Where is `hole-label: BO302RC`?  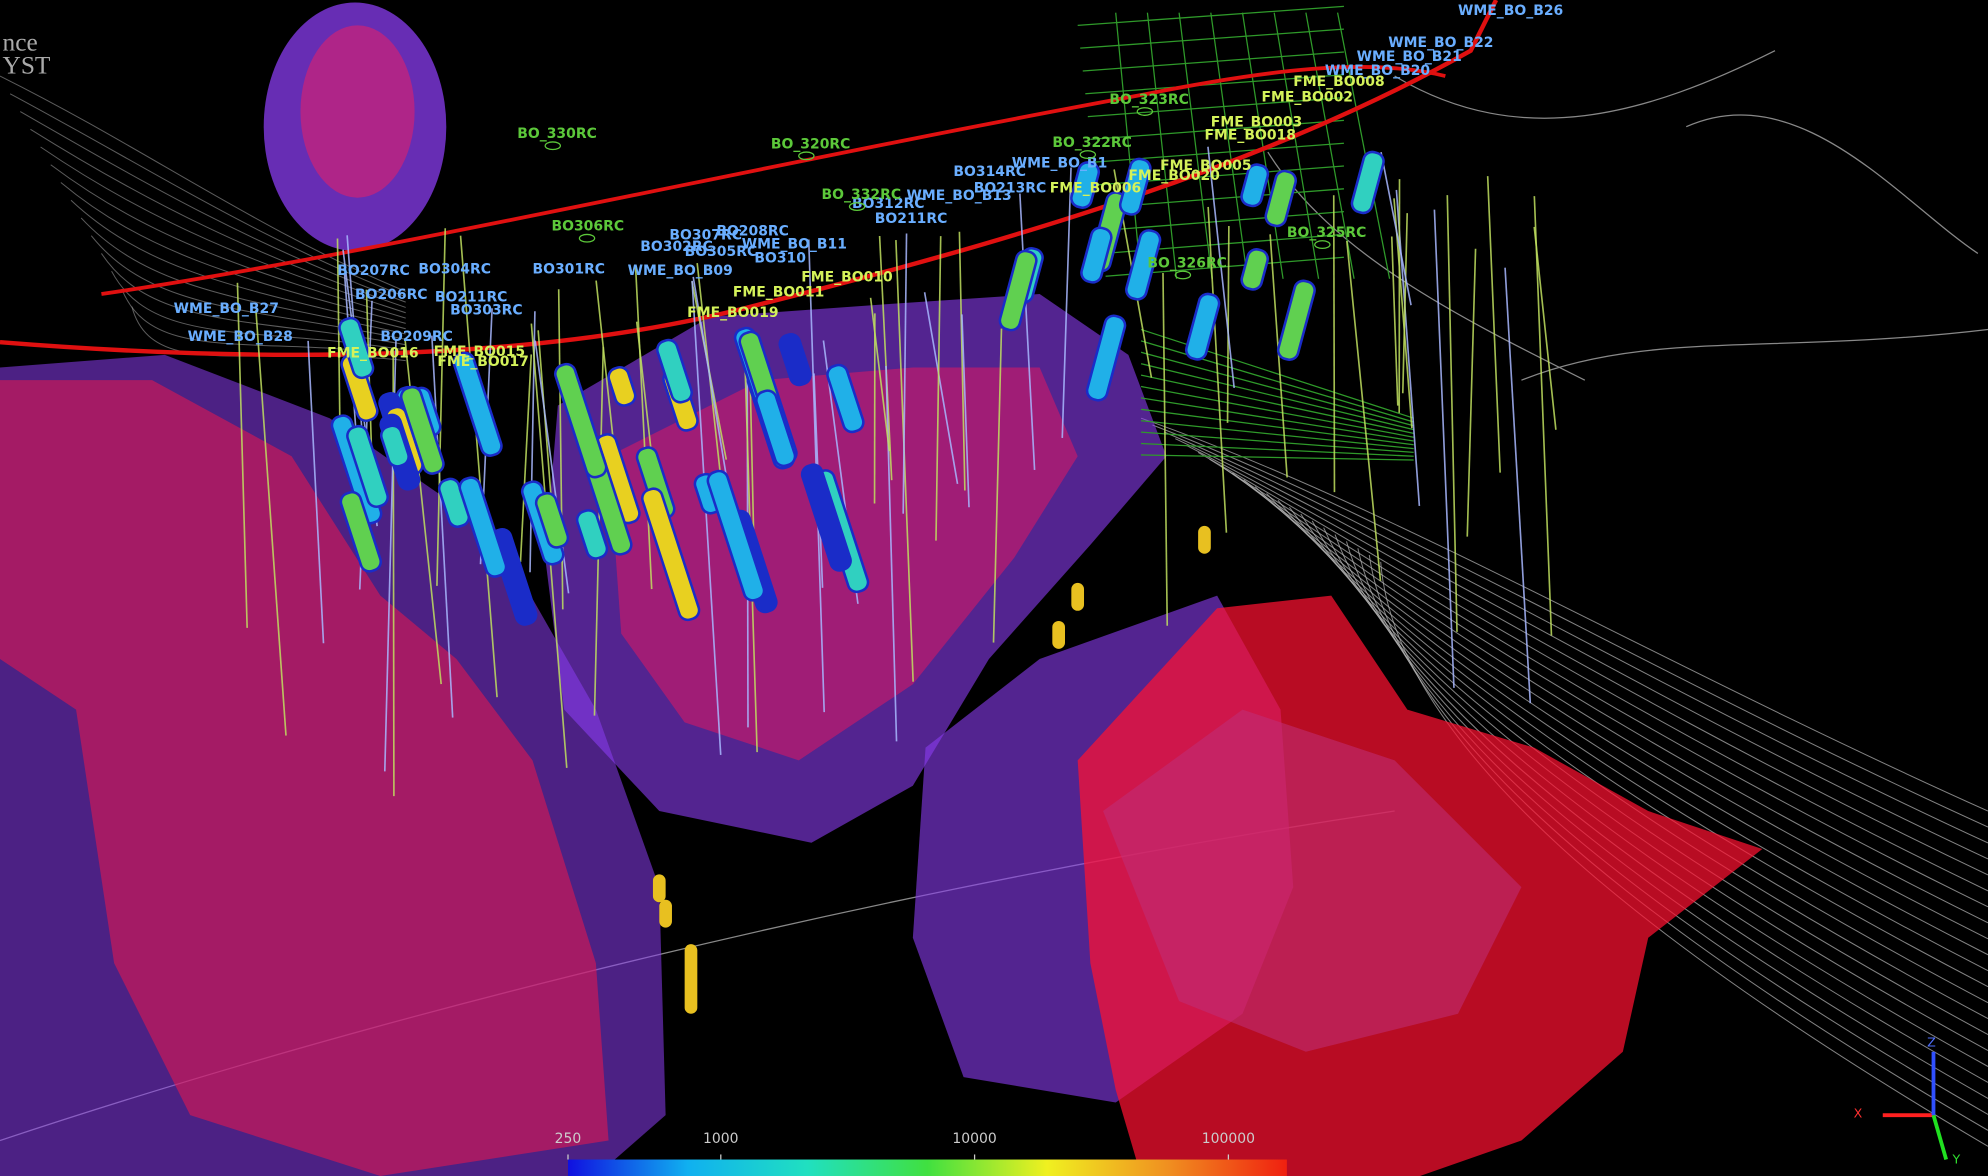
hole-label: BO302RC is located at coordinates (676, 247).